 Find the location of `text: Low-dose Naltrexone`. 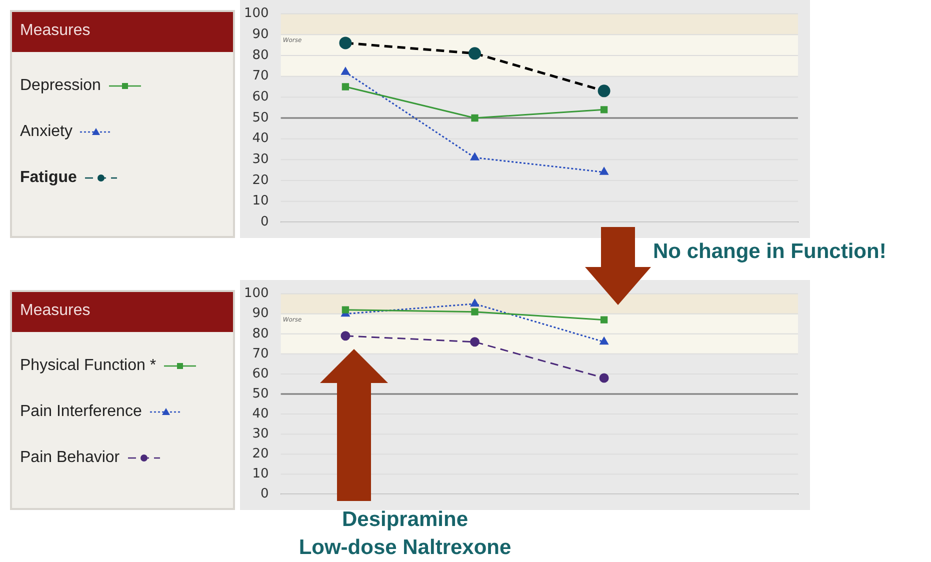

text: Low-dose Naltrexone is located at coordinates (405, 548).